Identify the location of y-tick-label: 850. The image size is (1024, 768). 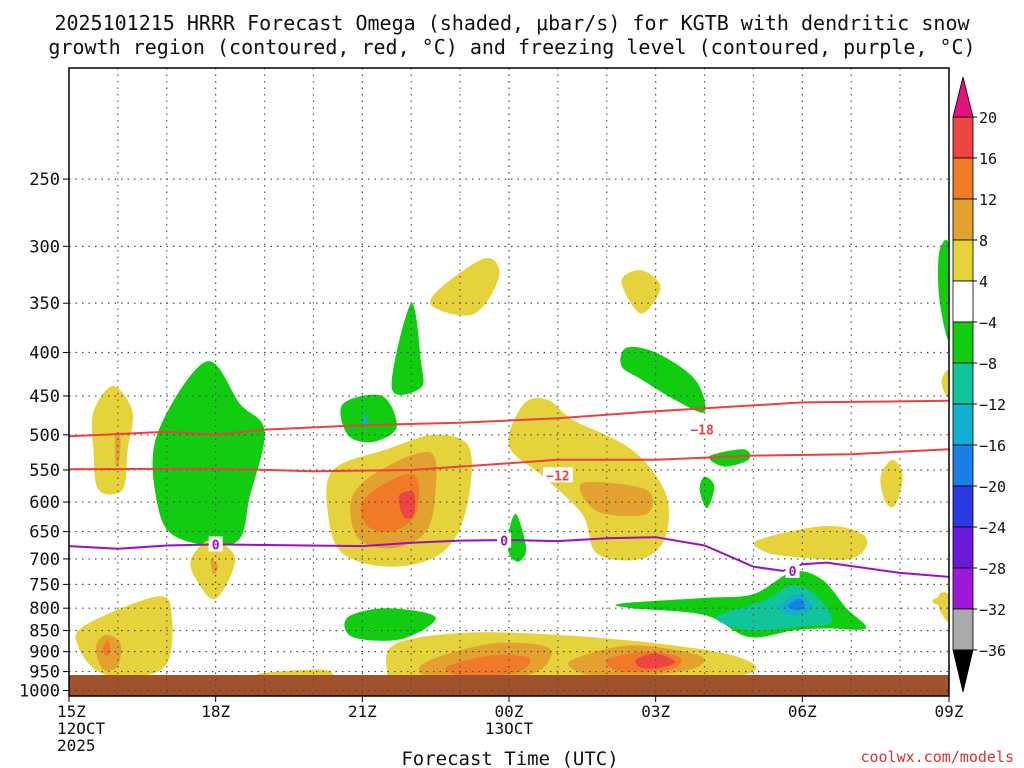
(44, 632).